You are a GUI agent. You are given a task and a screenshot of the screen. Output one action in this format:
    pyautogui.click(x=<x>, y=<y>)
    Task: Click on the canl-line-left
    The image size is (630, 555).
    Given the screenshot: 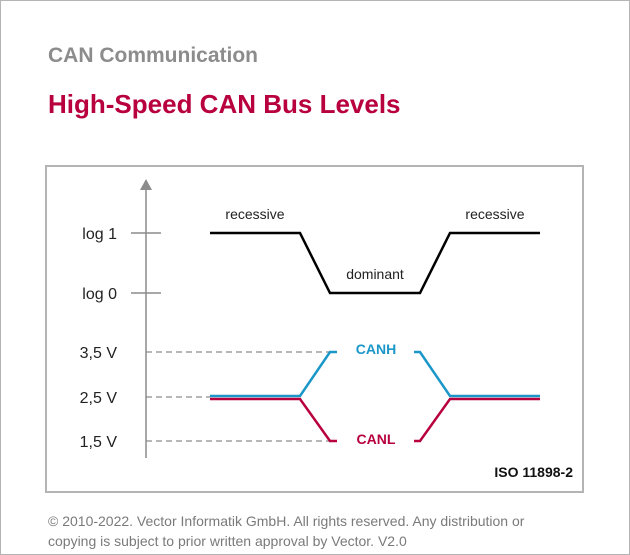 What is the action you would take?
    pyautogui.click(x=273, y=420)
    